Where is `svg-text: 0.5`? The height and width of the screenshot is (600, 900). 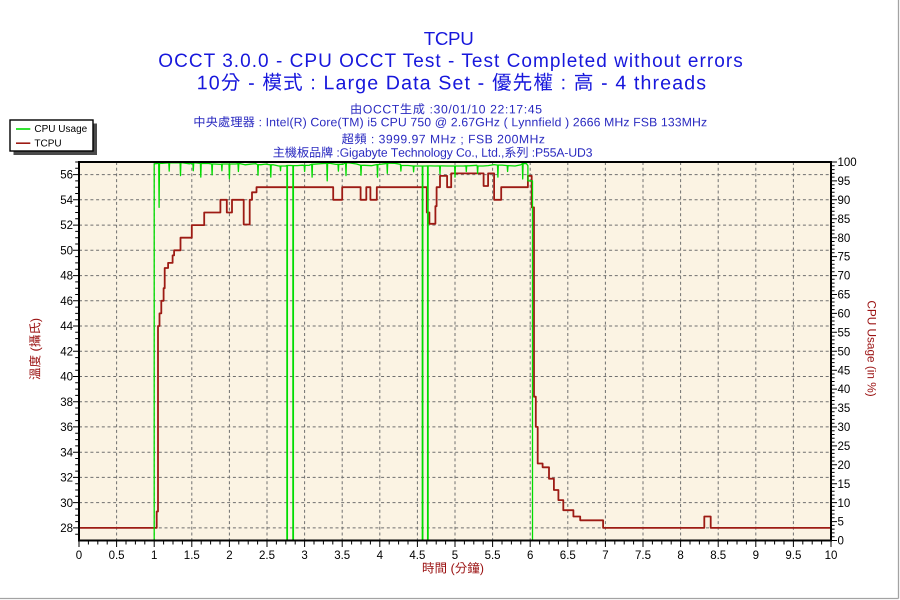
svg-text: 0.5 is located at coordinates (117, 556).